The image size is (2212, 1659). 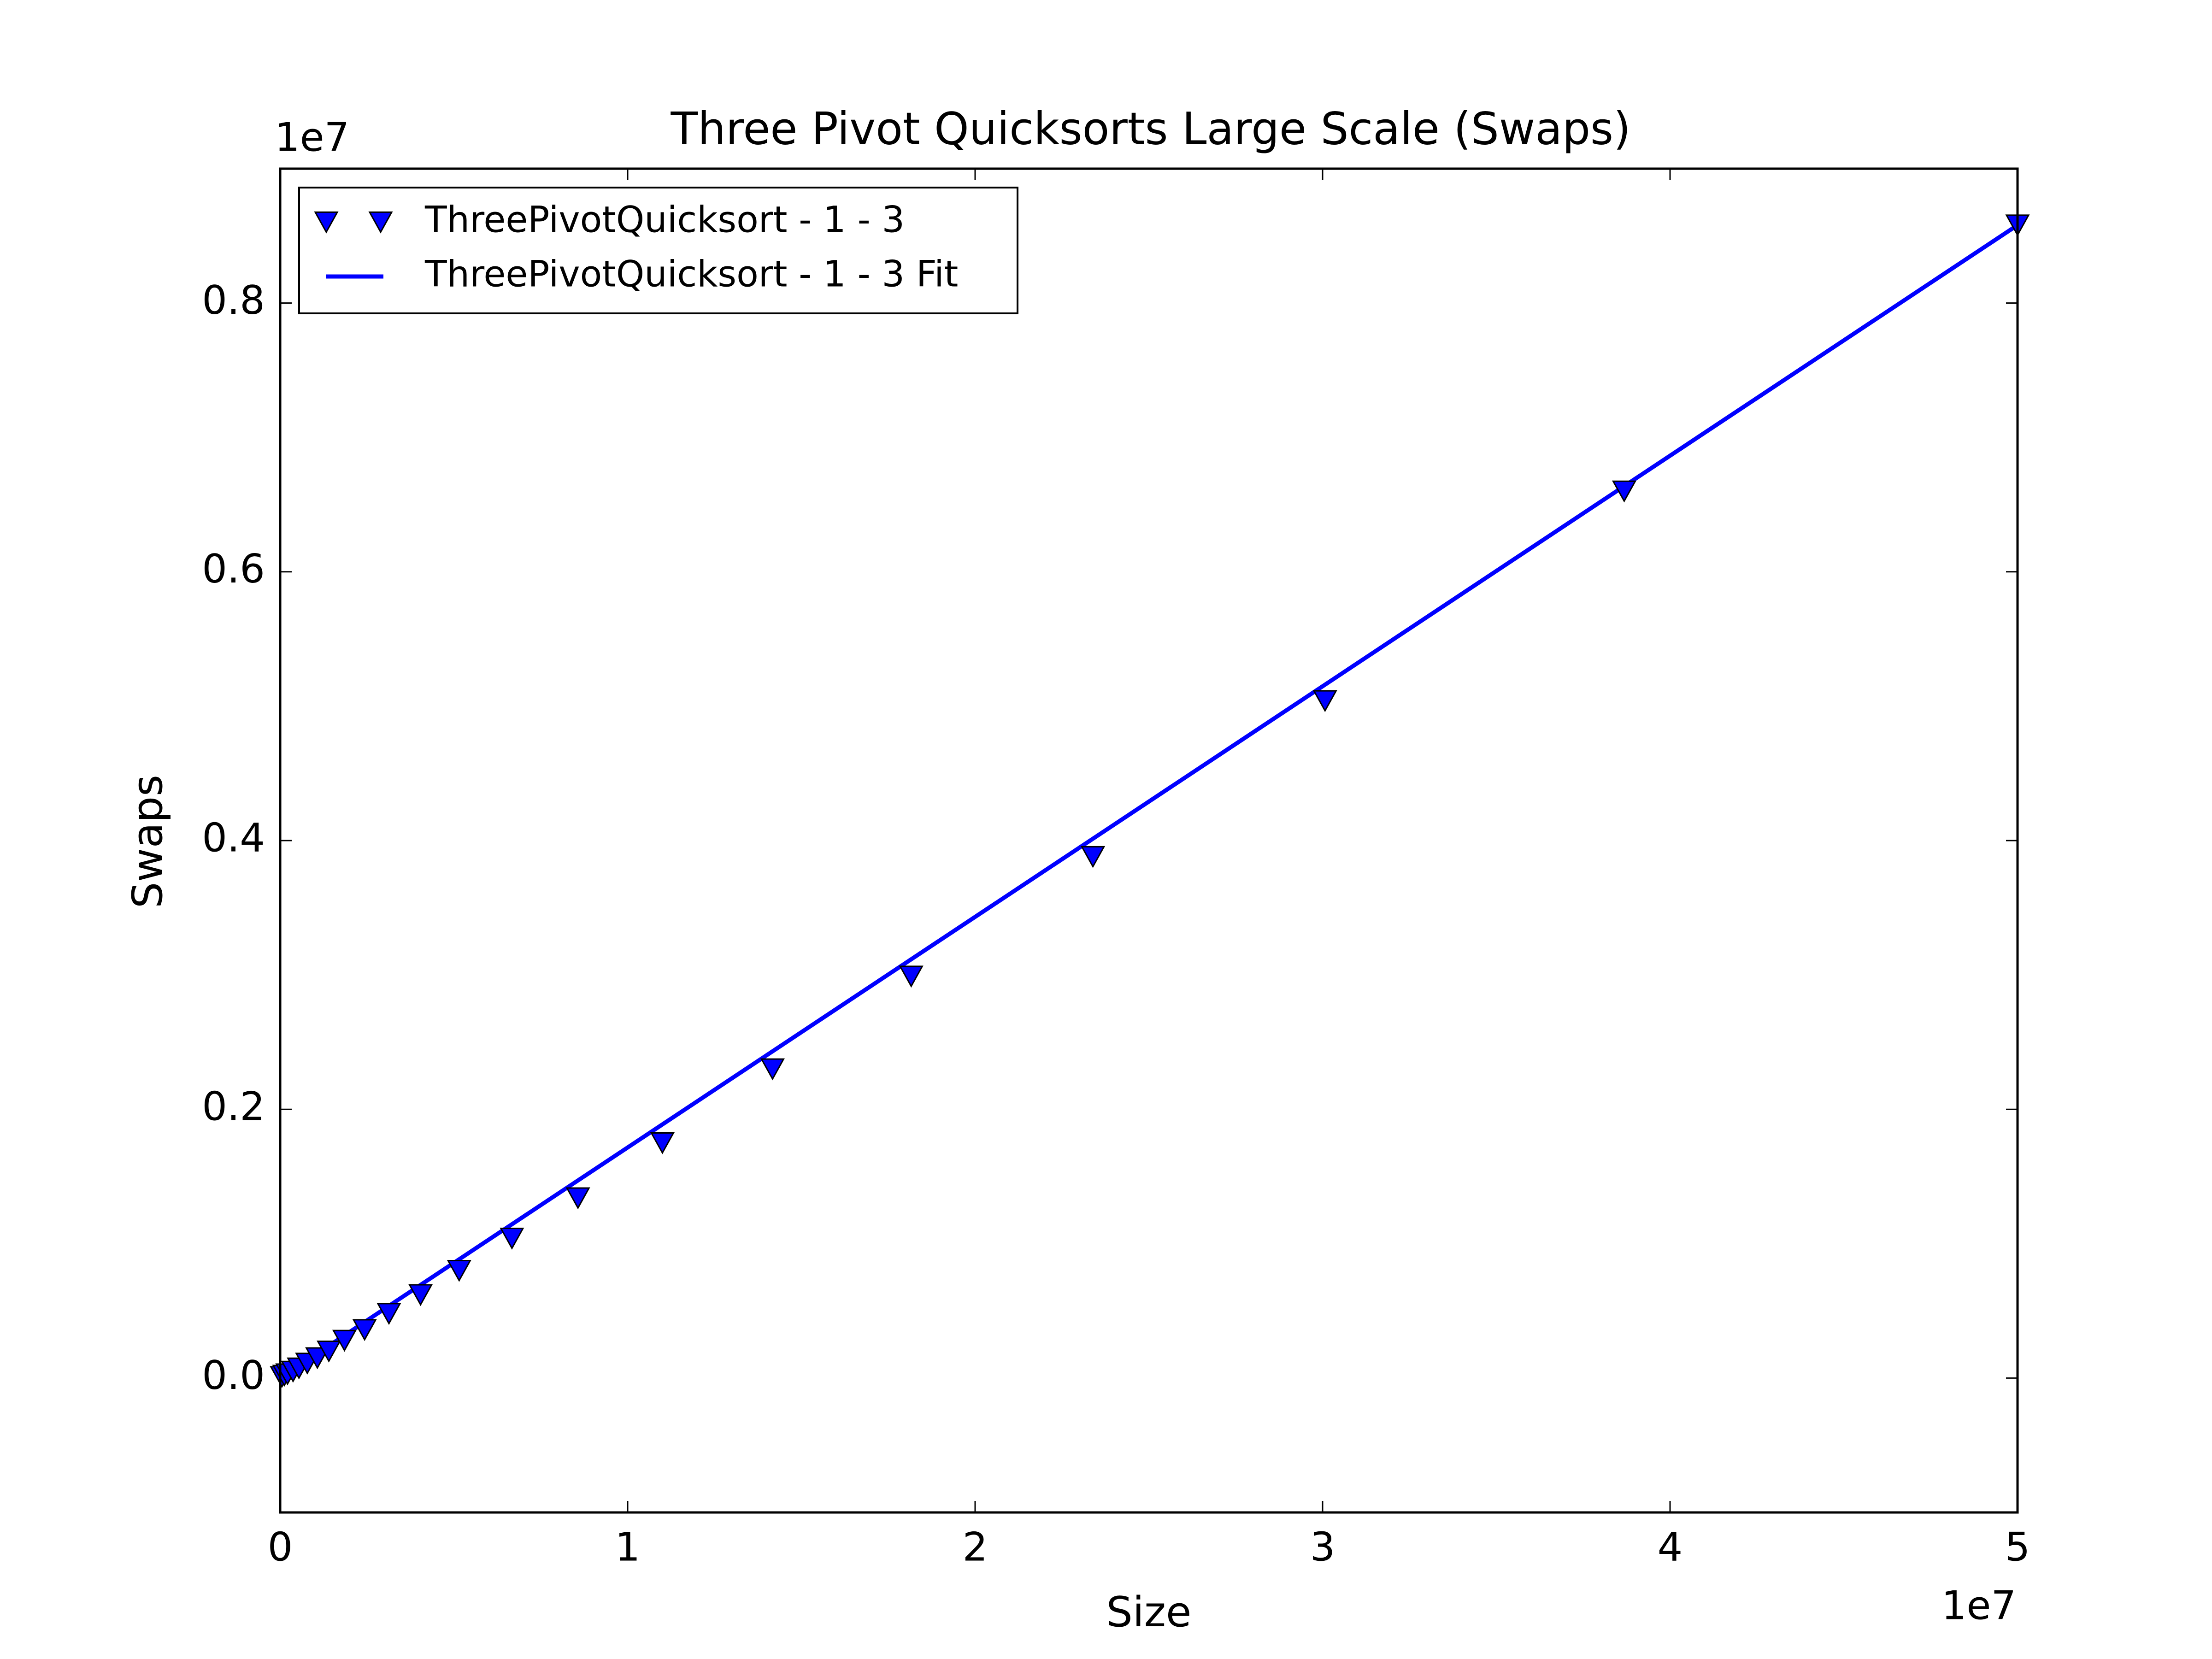 I want to click on y-tick-label: 0.6, so click(x=233, y=569).